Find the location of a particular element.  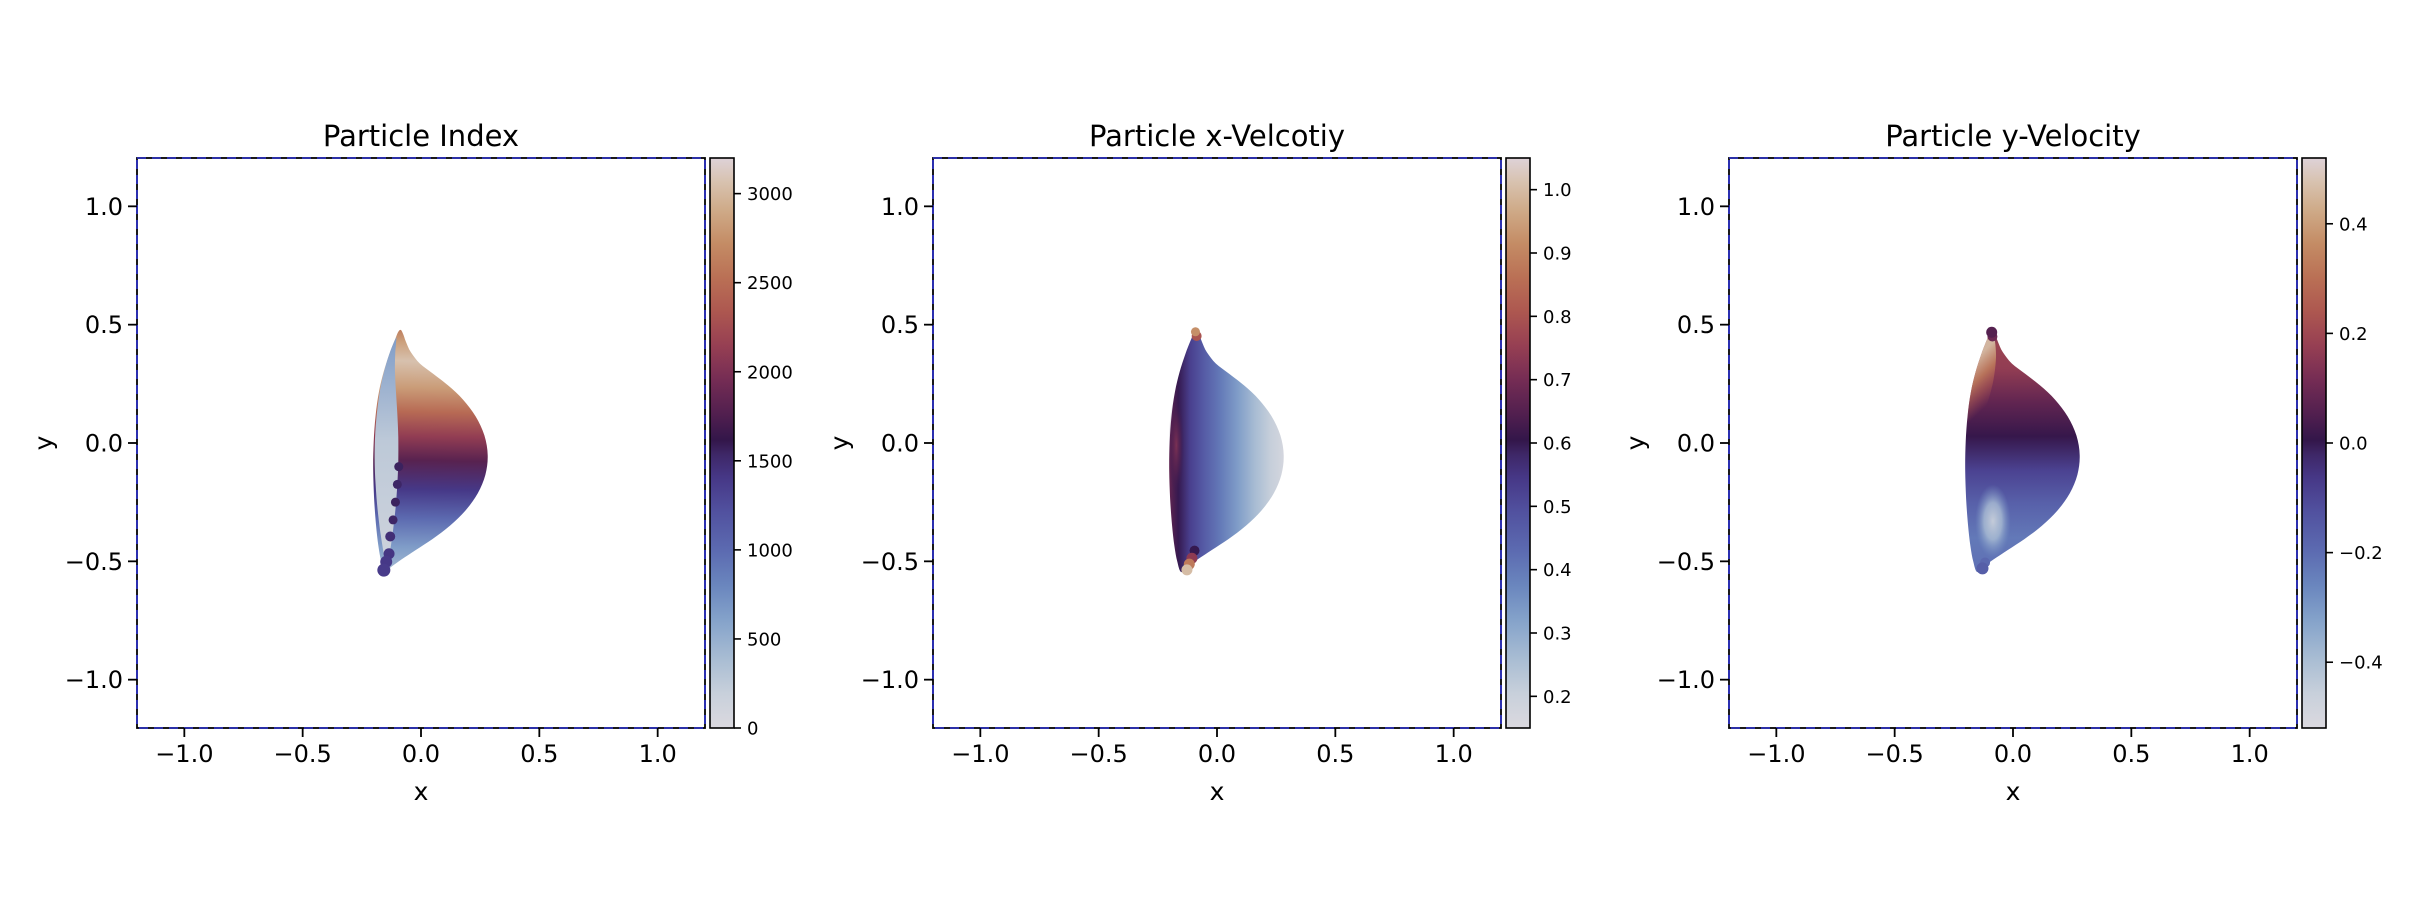

colorbar-tick-label: 0.0 is located at coordinates (2353, 444).